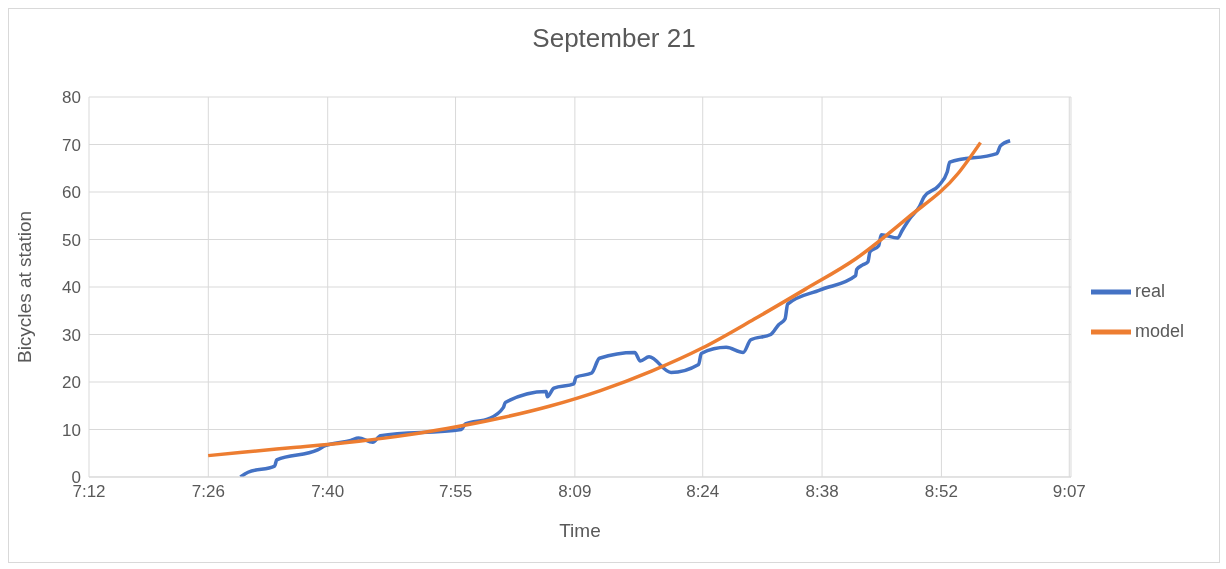 Image resolution: width=1226 pixels, height=569 pixels. Describe the element at coordinates (580, 530) in the screenshot. I see `x-axis-title: Time` at that location.